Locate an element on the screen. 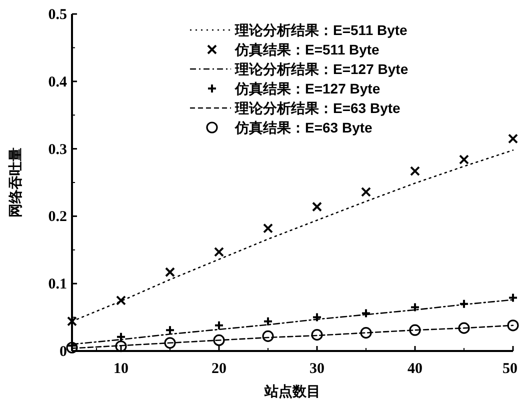 This screenshot has height=403, width=524. y-tick-label: 0.5 is located at coordinates (57, 15).